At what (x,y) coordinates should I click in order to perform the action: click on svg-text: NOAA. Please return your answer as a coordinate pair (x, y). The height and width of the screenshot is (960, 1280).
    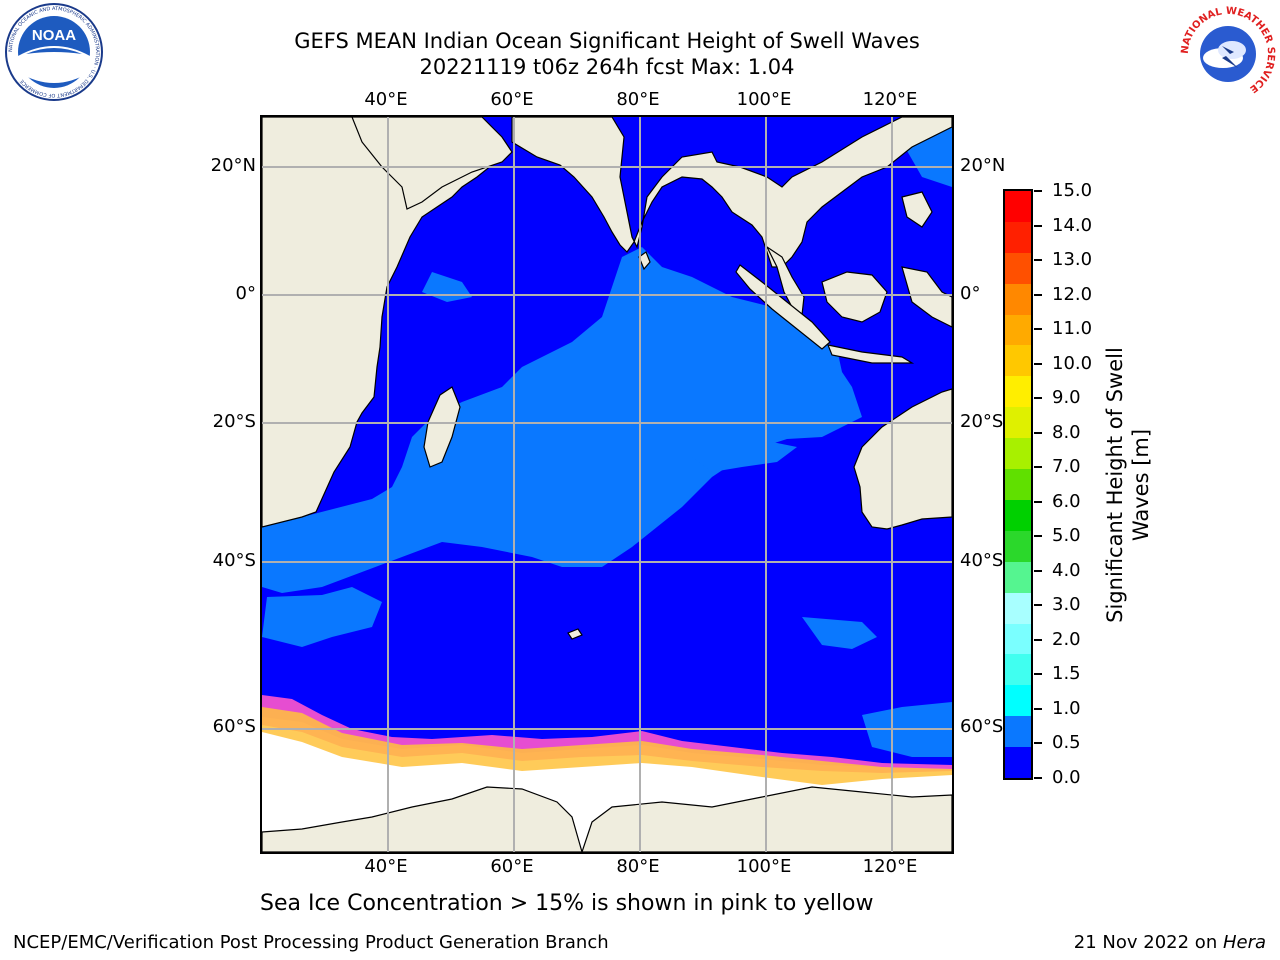
    Looking at the image, I should click on (54, 35).